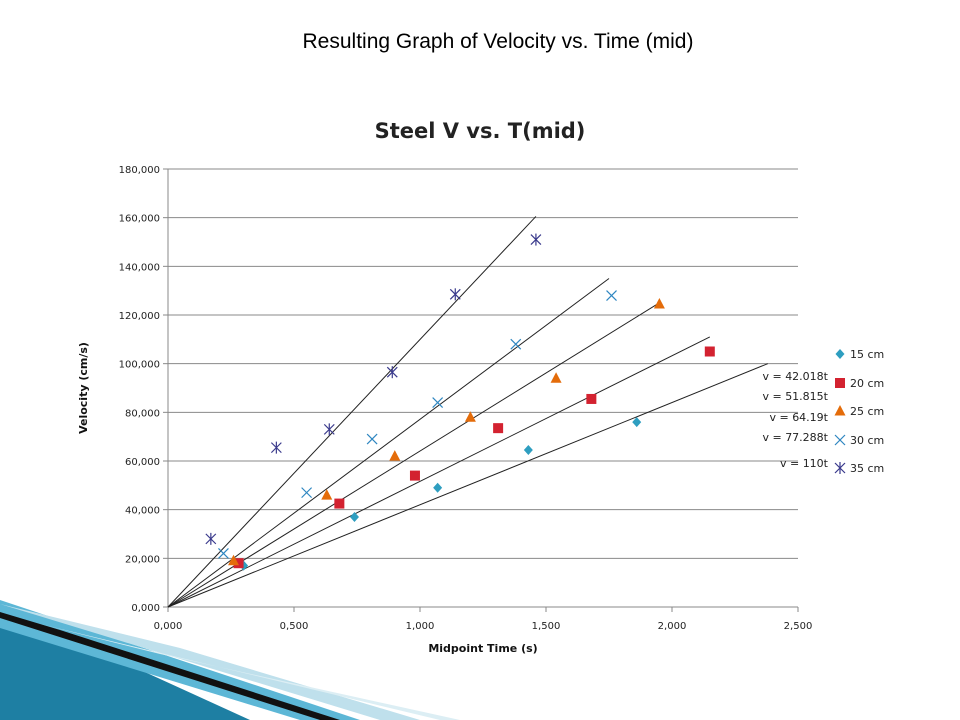 This screenshot has height=720, width=960. What do you see at coordinates (672, 626) in the screenshot?
I see `x-tick-label: 2,000` at bounding box center [672, 626].